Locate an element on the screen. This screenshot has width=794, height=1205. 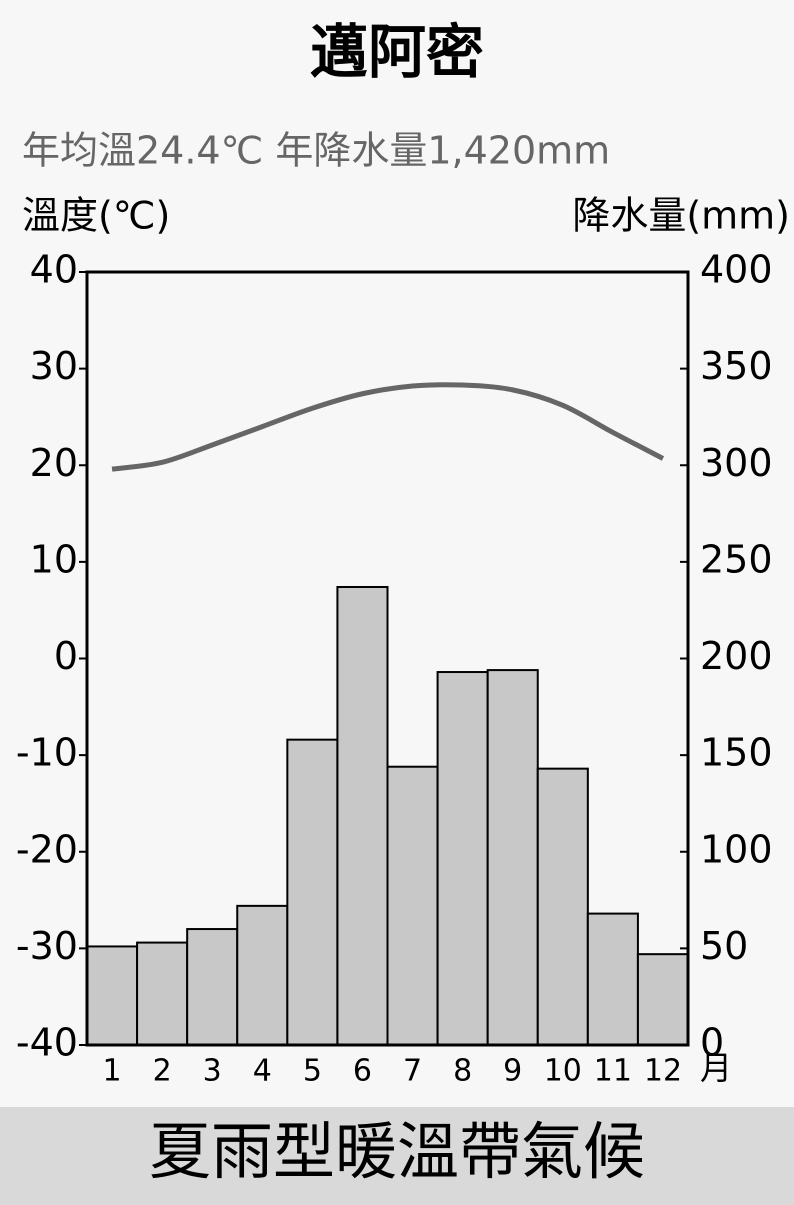
x-tick-label: 7 is located at coordinates (412, 1071).